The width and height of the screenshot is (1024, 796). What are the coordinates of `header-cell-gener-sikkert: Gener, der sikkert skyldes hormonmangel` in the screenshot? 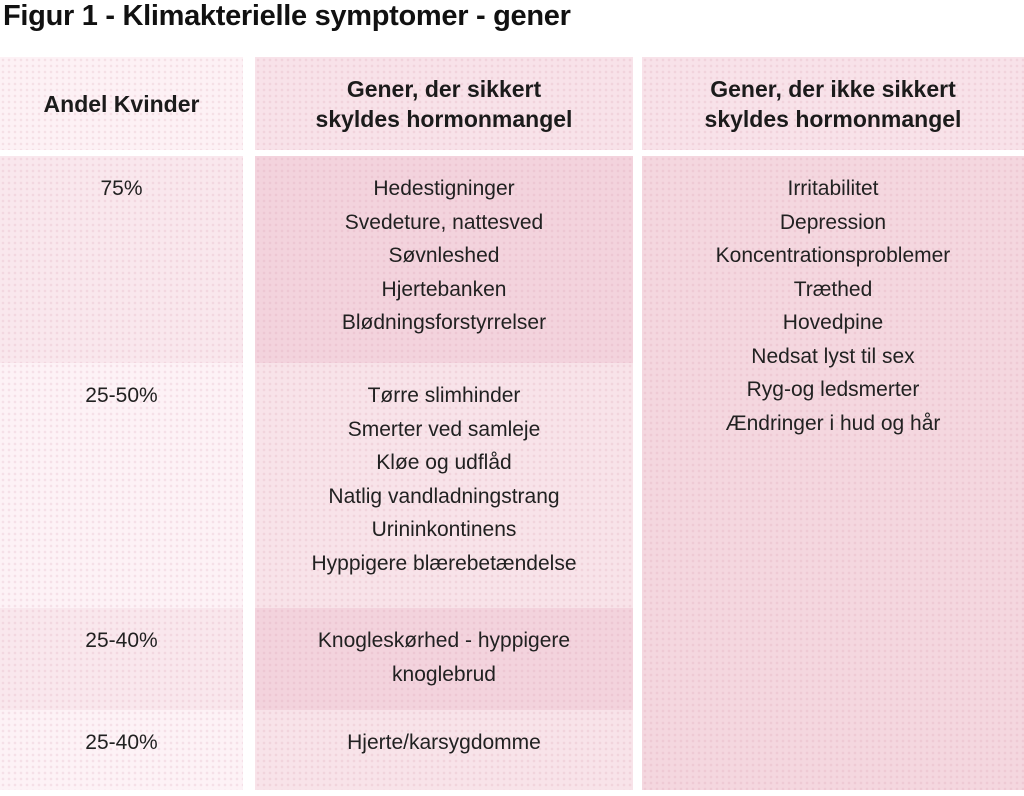 It's located at (444, 103).